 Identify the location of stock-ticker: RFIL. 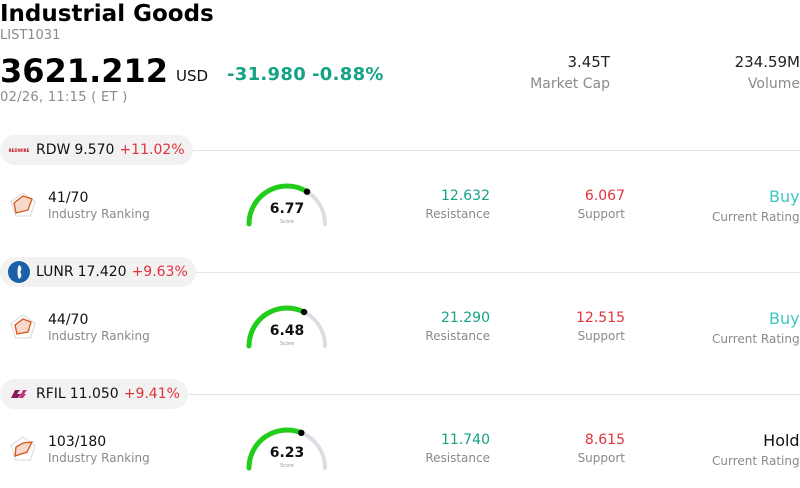
(51, 394).